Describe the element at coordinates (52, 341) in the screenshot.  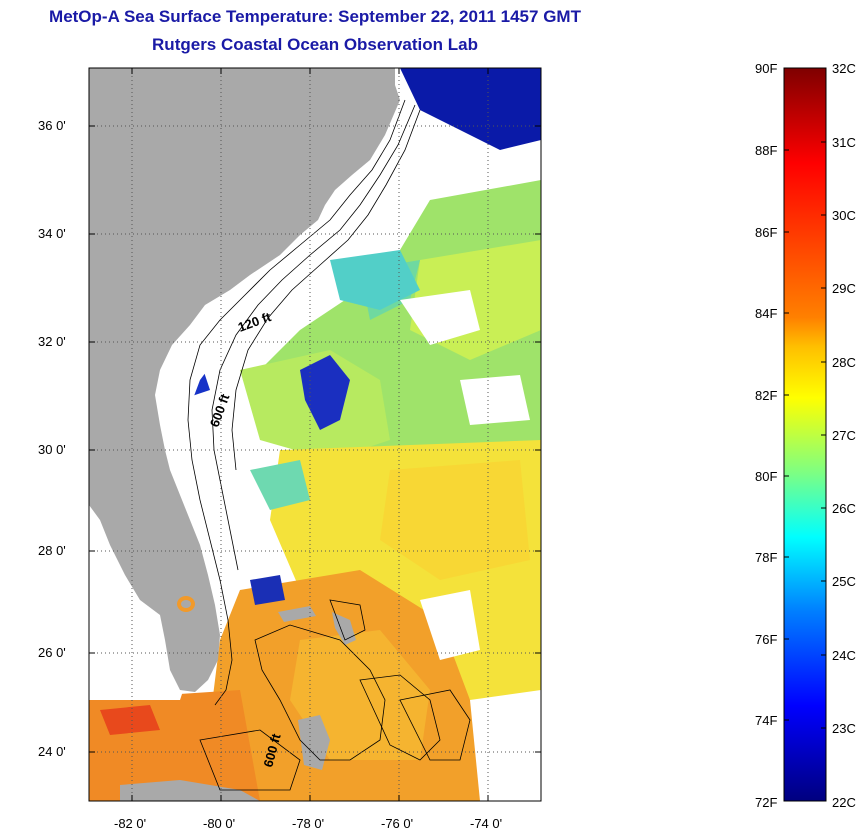
I see `lat-label-32: 32 0'` at that location.